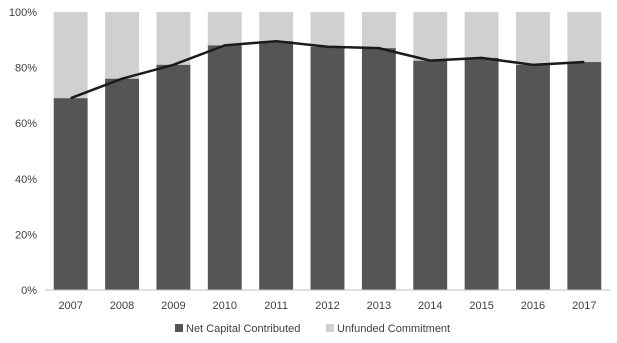 Image resolution: width=617 pixels, height=343 pixels. I want to click on bar-net-capital-2015, so click(481, 174).